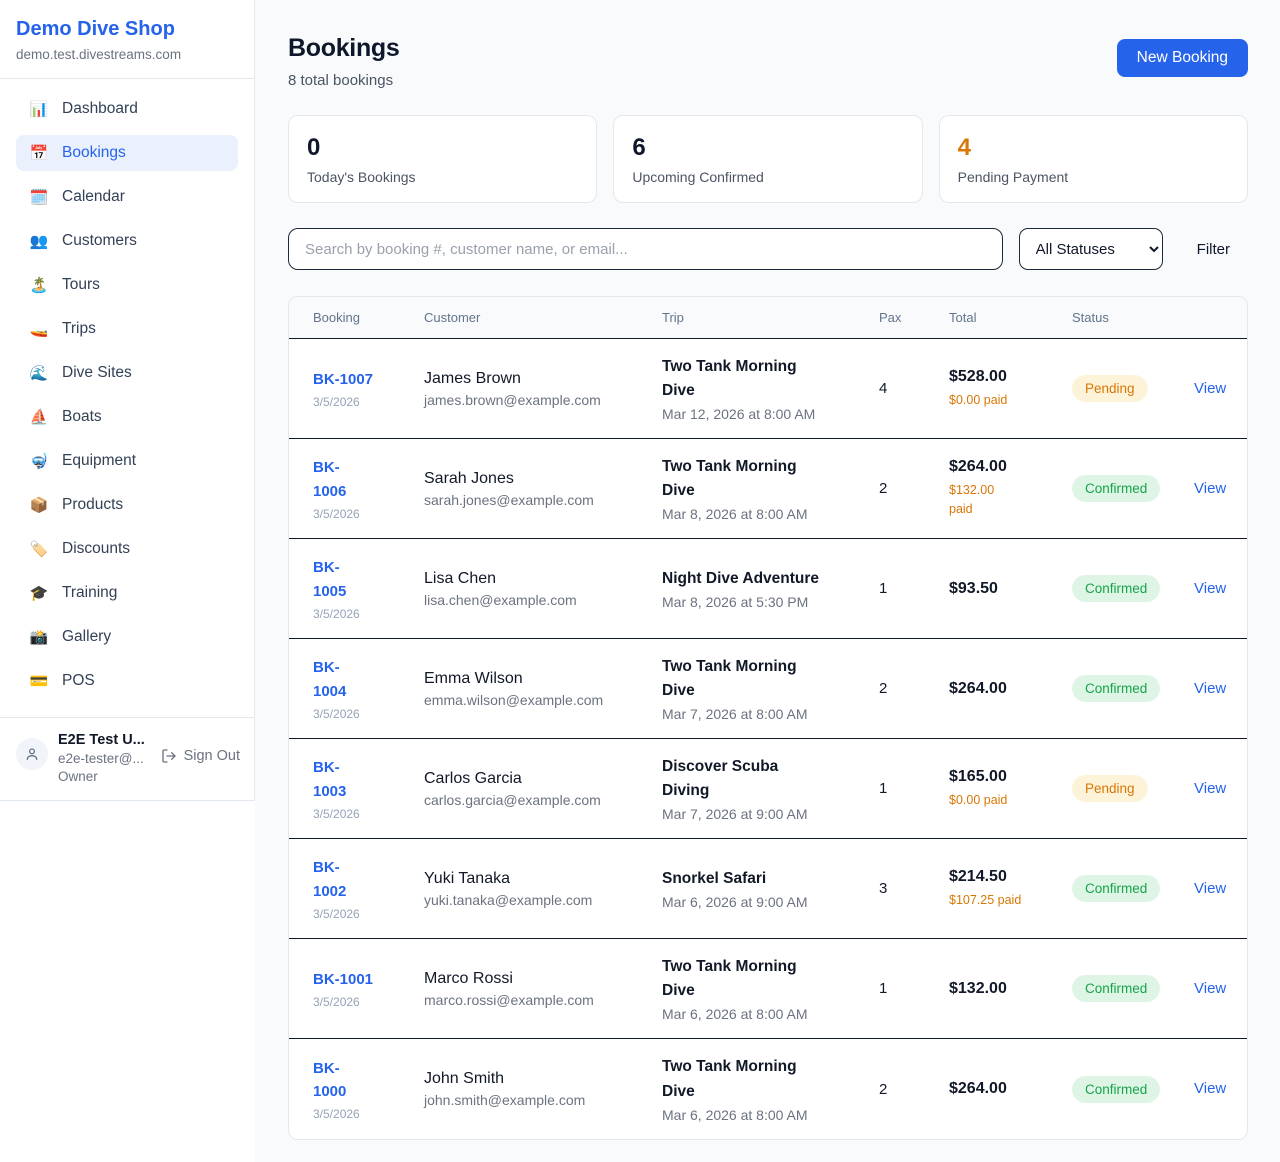 This screenshot has height=1162, width=1280. I want to click on status-badge: Pending, so click(1110, 788).